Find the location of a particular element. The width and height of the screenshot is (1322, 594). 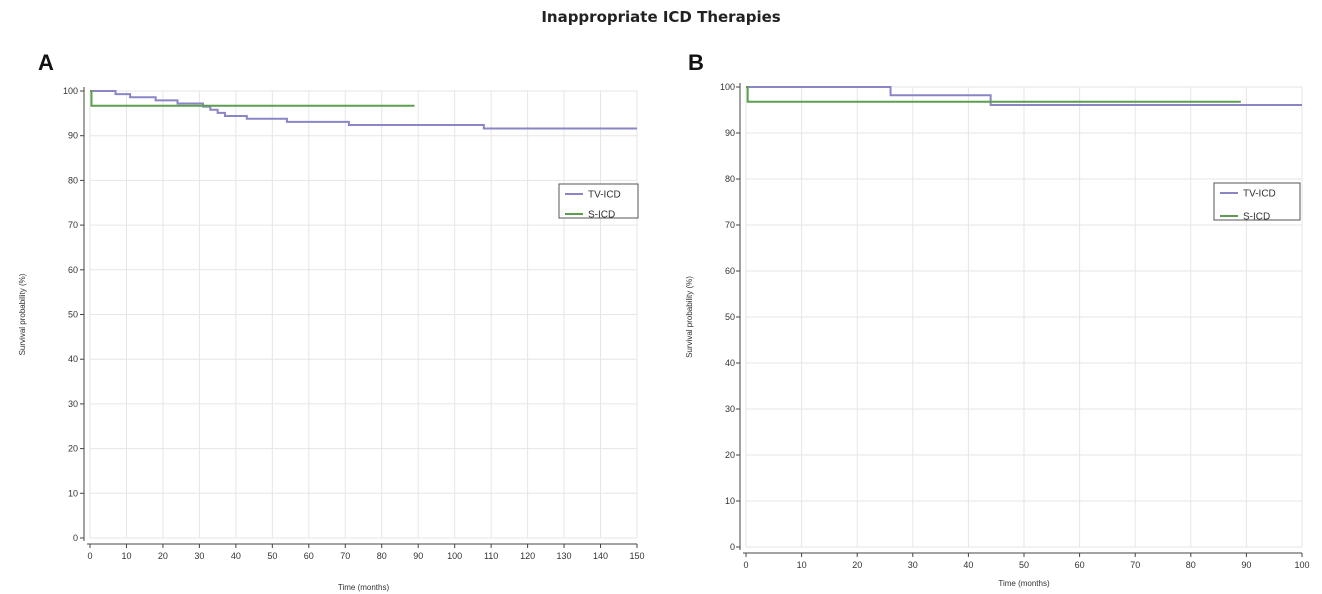

panel-letter-b: B is located at coordinates (696, 62).